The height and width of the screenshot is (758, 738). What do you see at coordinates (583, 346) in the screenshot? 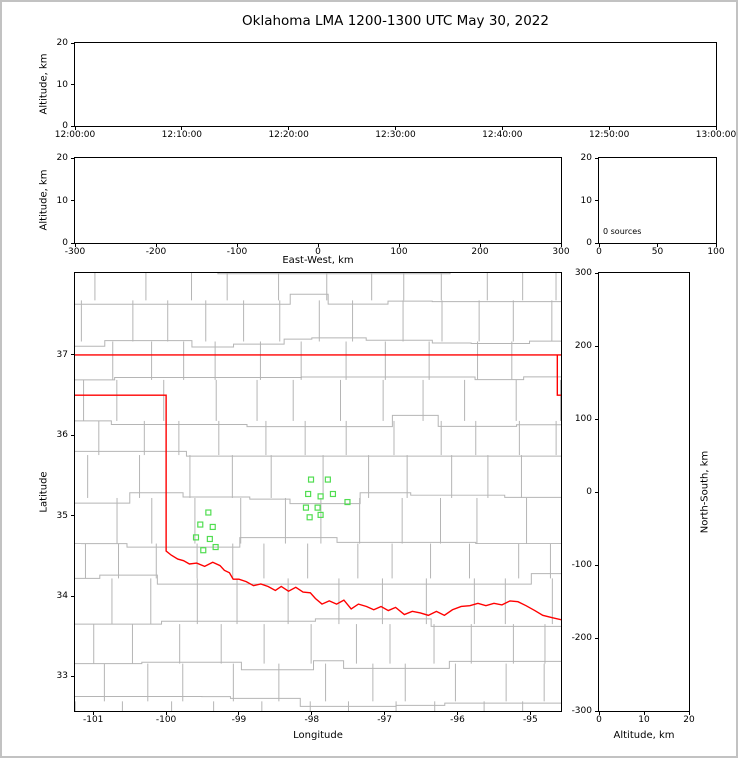
I see `y-tick-label: 200` at bounding box center [583, 346].